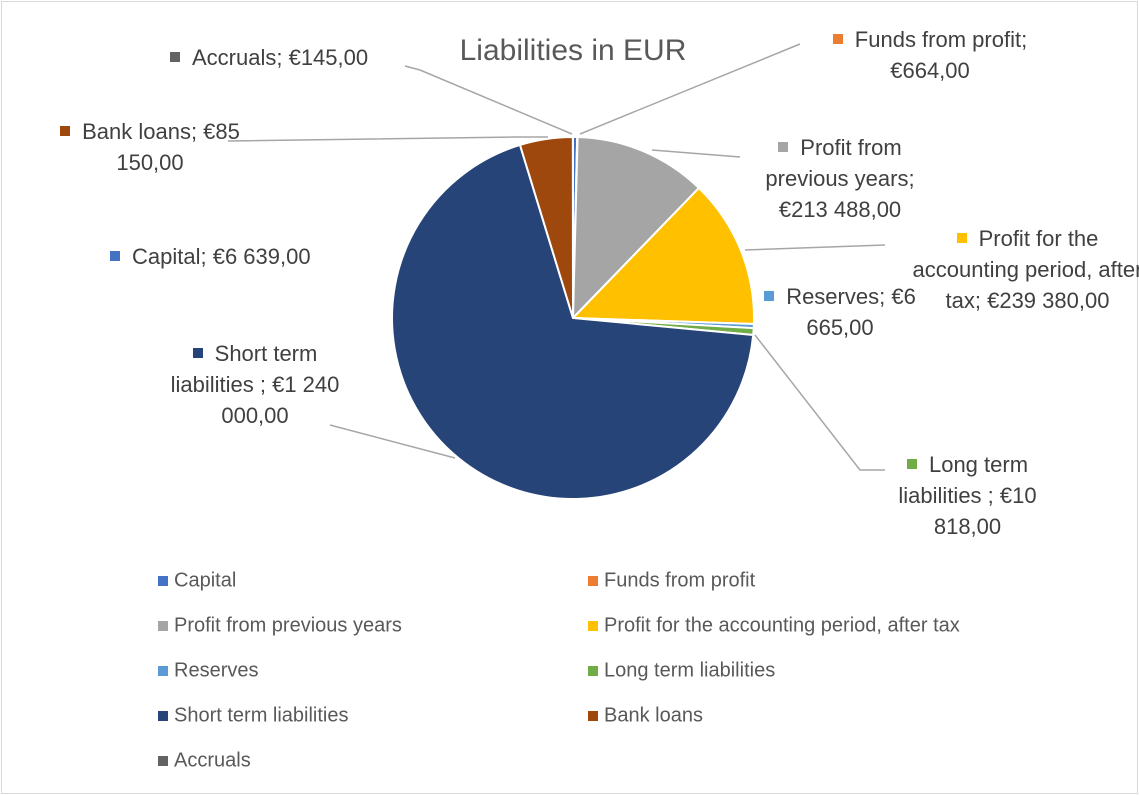  I want to click on data-label-text: Capital; €6 639,00, so click(221, 256).